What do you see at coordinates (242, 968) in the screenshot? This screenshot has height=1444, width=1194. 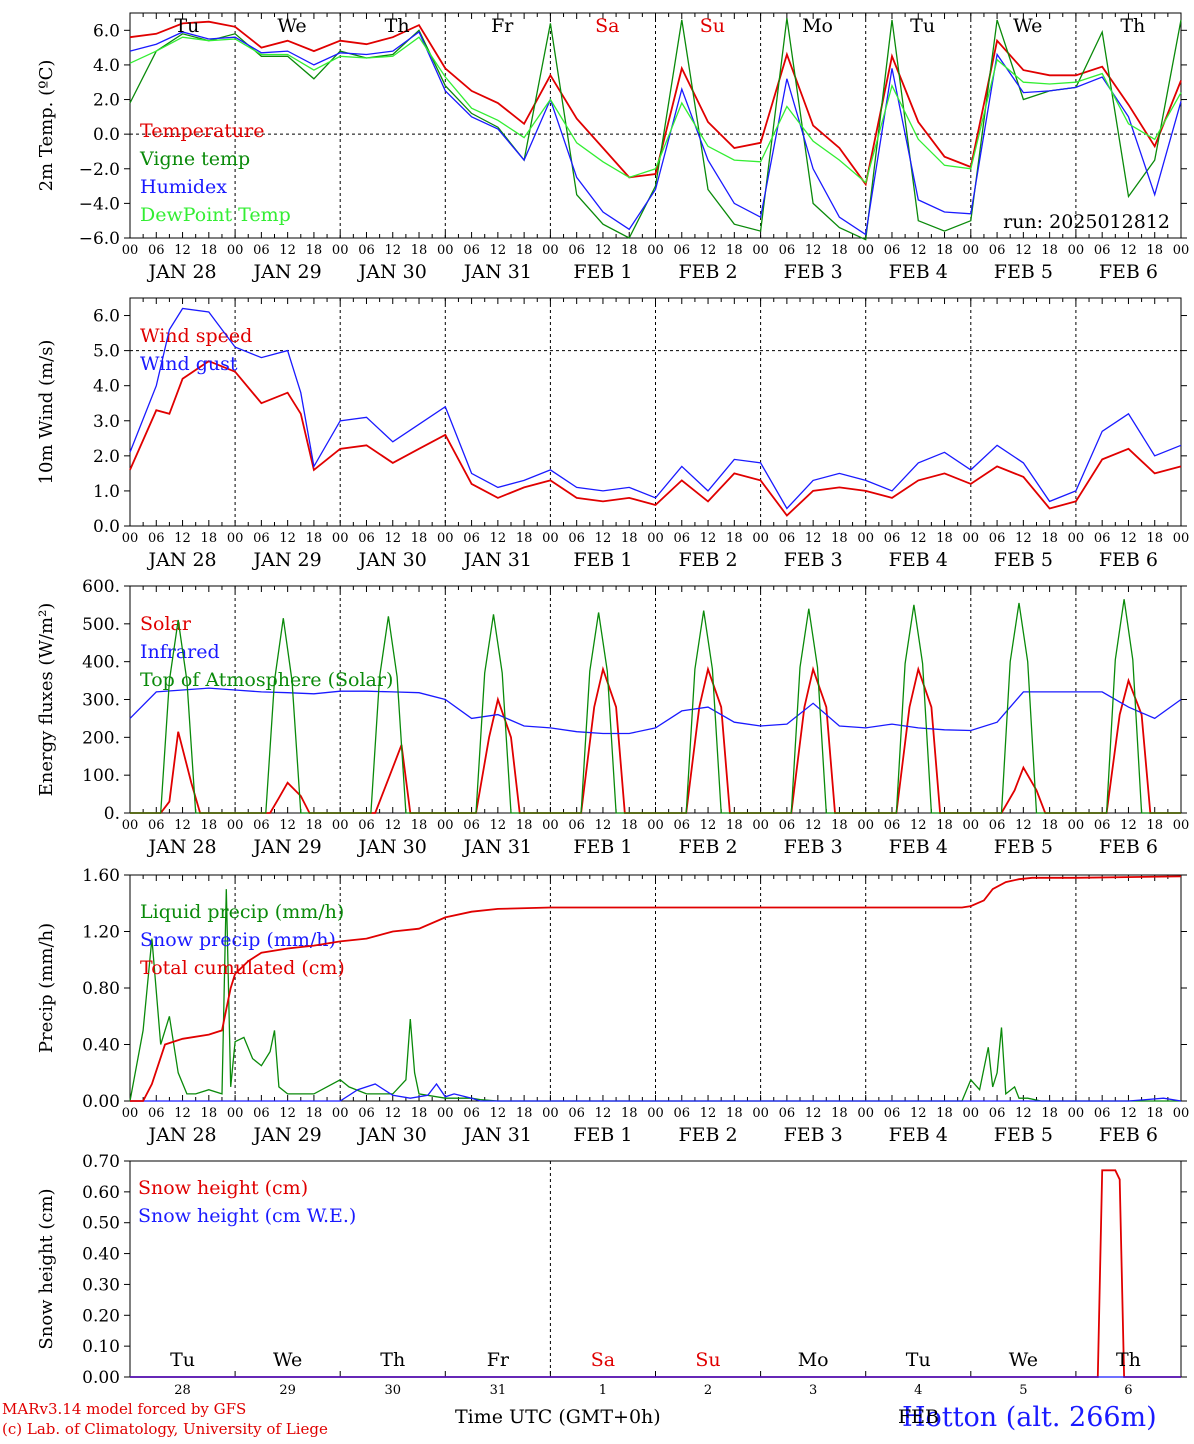 I see `legend-entry: Total cumulated (cm)` at bounding box center [242, 968].